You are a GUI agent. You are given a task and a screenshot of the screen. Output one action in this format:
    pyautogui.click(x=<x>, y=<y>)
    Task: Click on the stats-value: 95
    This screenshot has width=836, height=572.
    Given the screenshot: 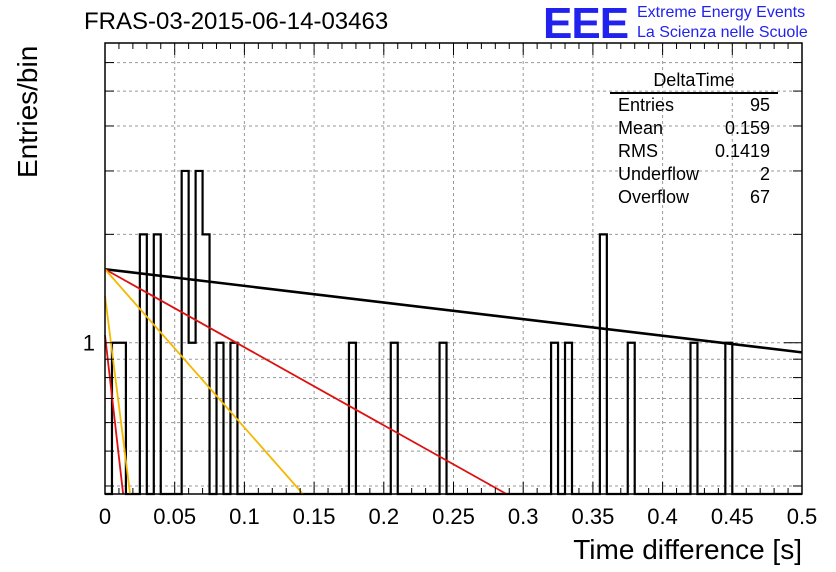 What is the action you would take?
    pyautogui.click(x=759, y=105)
    